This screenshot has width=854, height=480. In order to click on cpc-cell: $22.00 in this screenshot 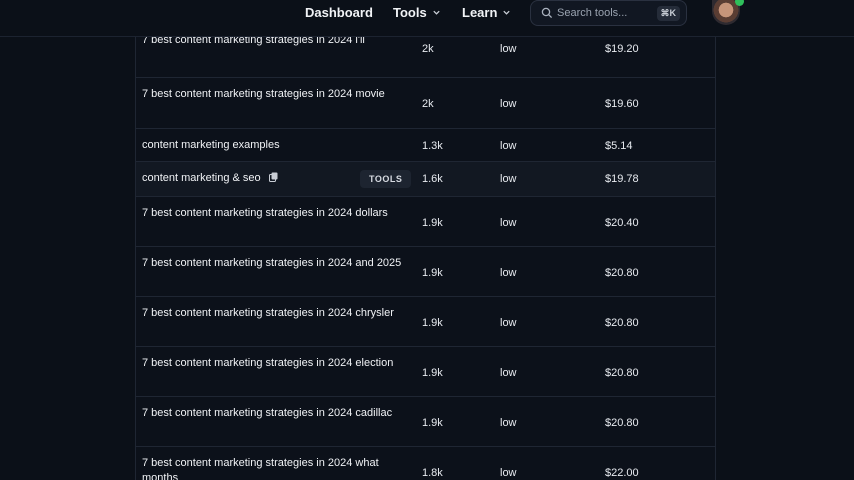, I will do `click(622, 473)`.